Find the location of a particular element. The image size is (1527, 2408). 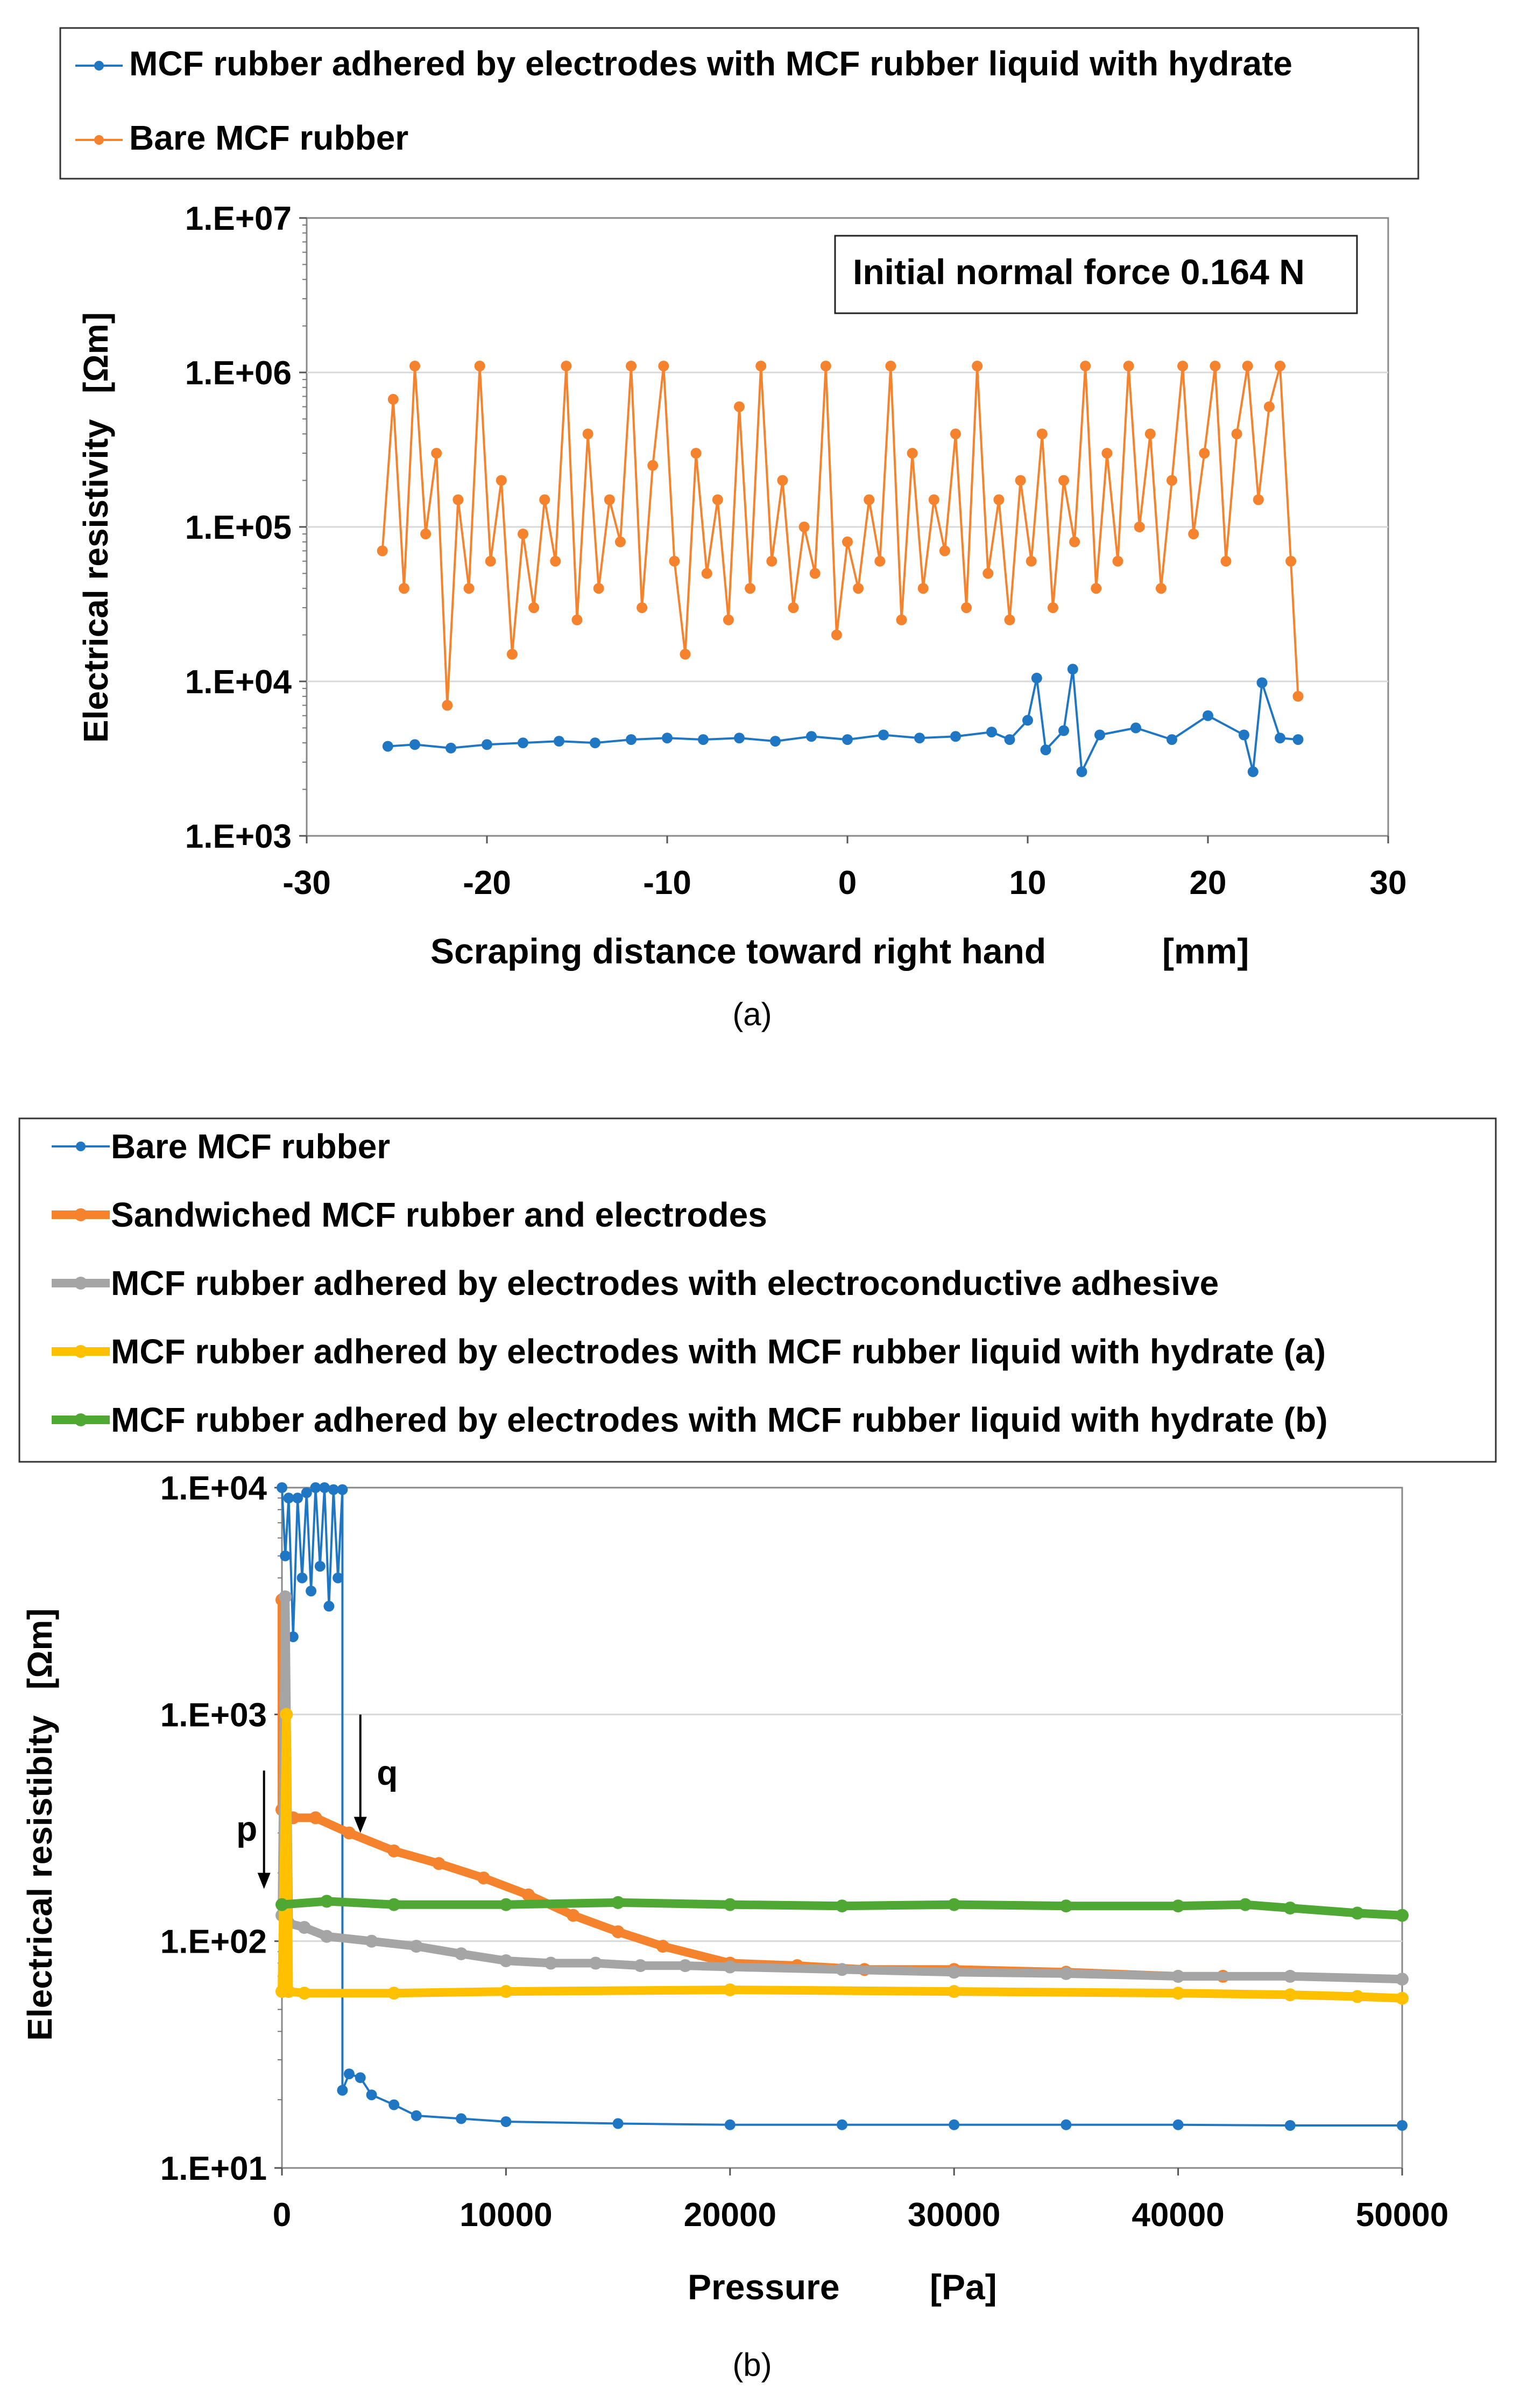

plot-a-xticks: -30 -20 -10 0 10 20 30 is located at coordinates (844, 869).